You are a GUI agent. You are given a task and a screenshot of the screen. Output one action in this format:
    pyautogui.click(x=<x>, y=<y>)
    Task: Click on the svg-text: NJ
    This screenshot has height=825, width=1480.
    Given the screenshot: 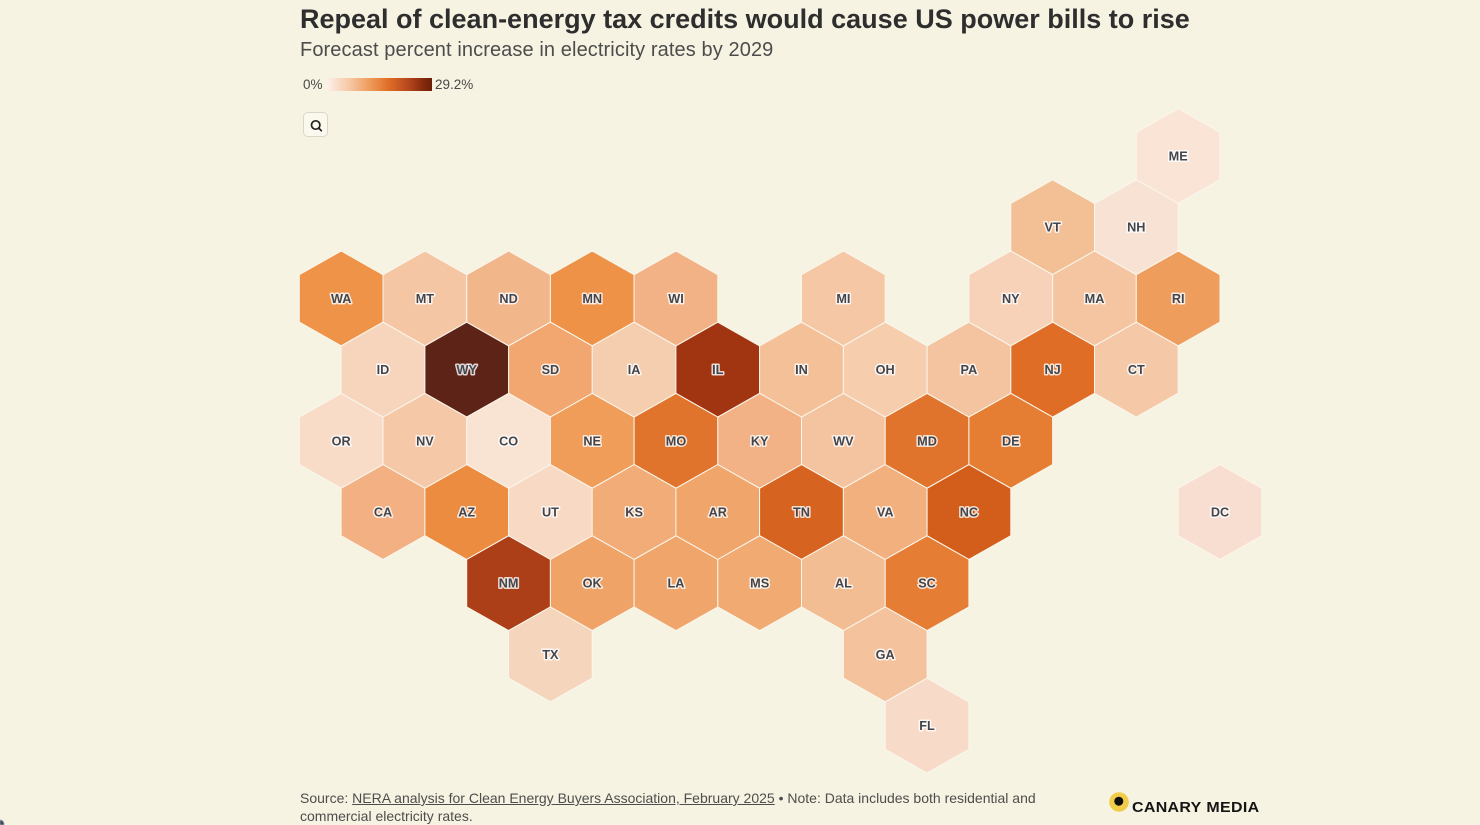 What is the action you would take?
    pyautogui.click(x=1052, y=370)
    